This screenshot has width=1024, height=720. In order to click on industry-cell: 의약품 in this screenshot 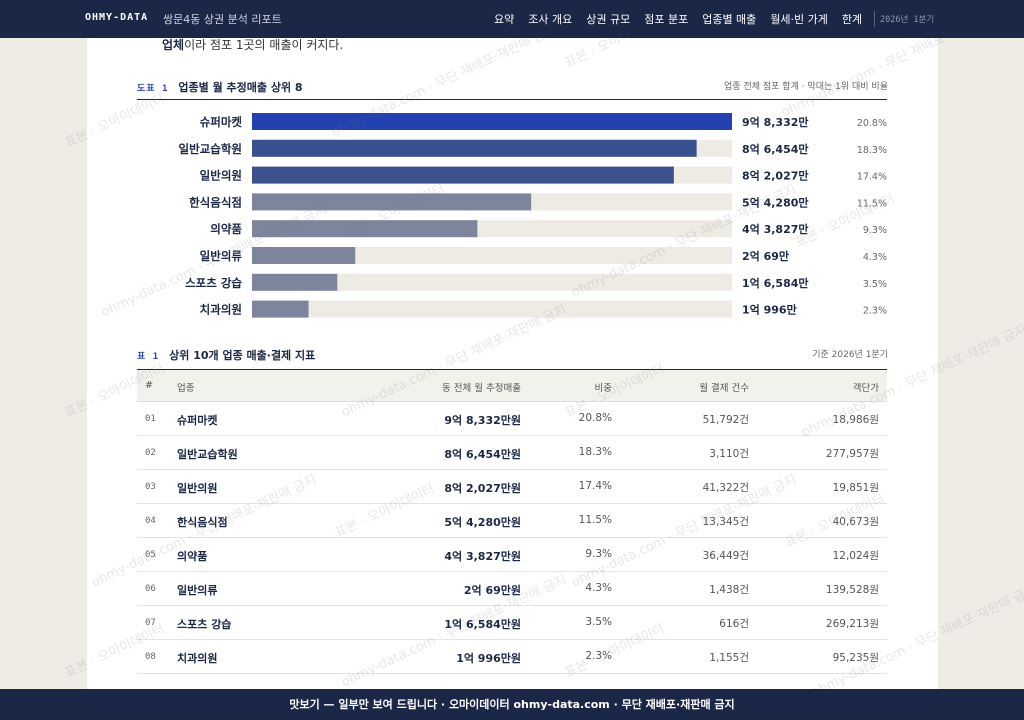, I will do `click(192, 556)`.